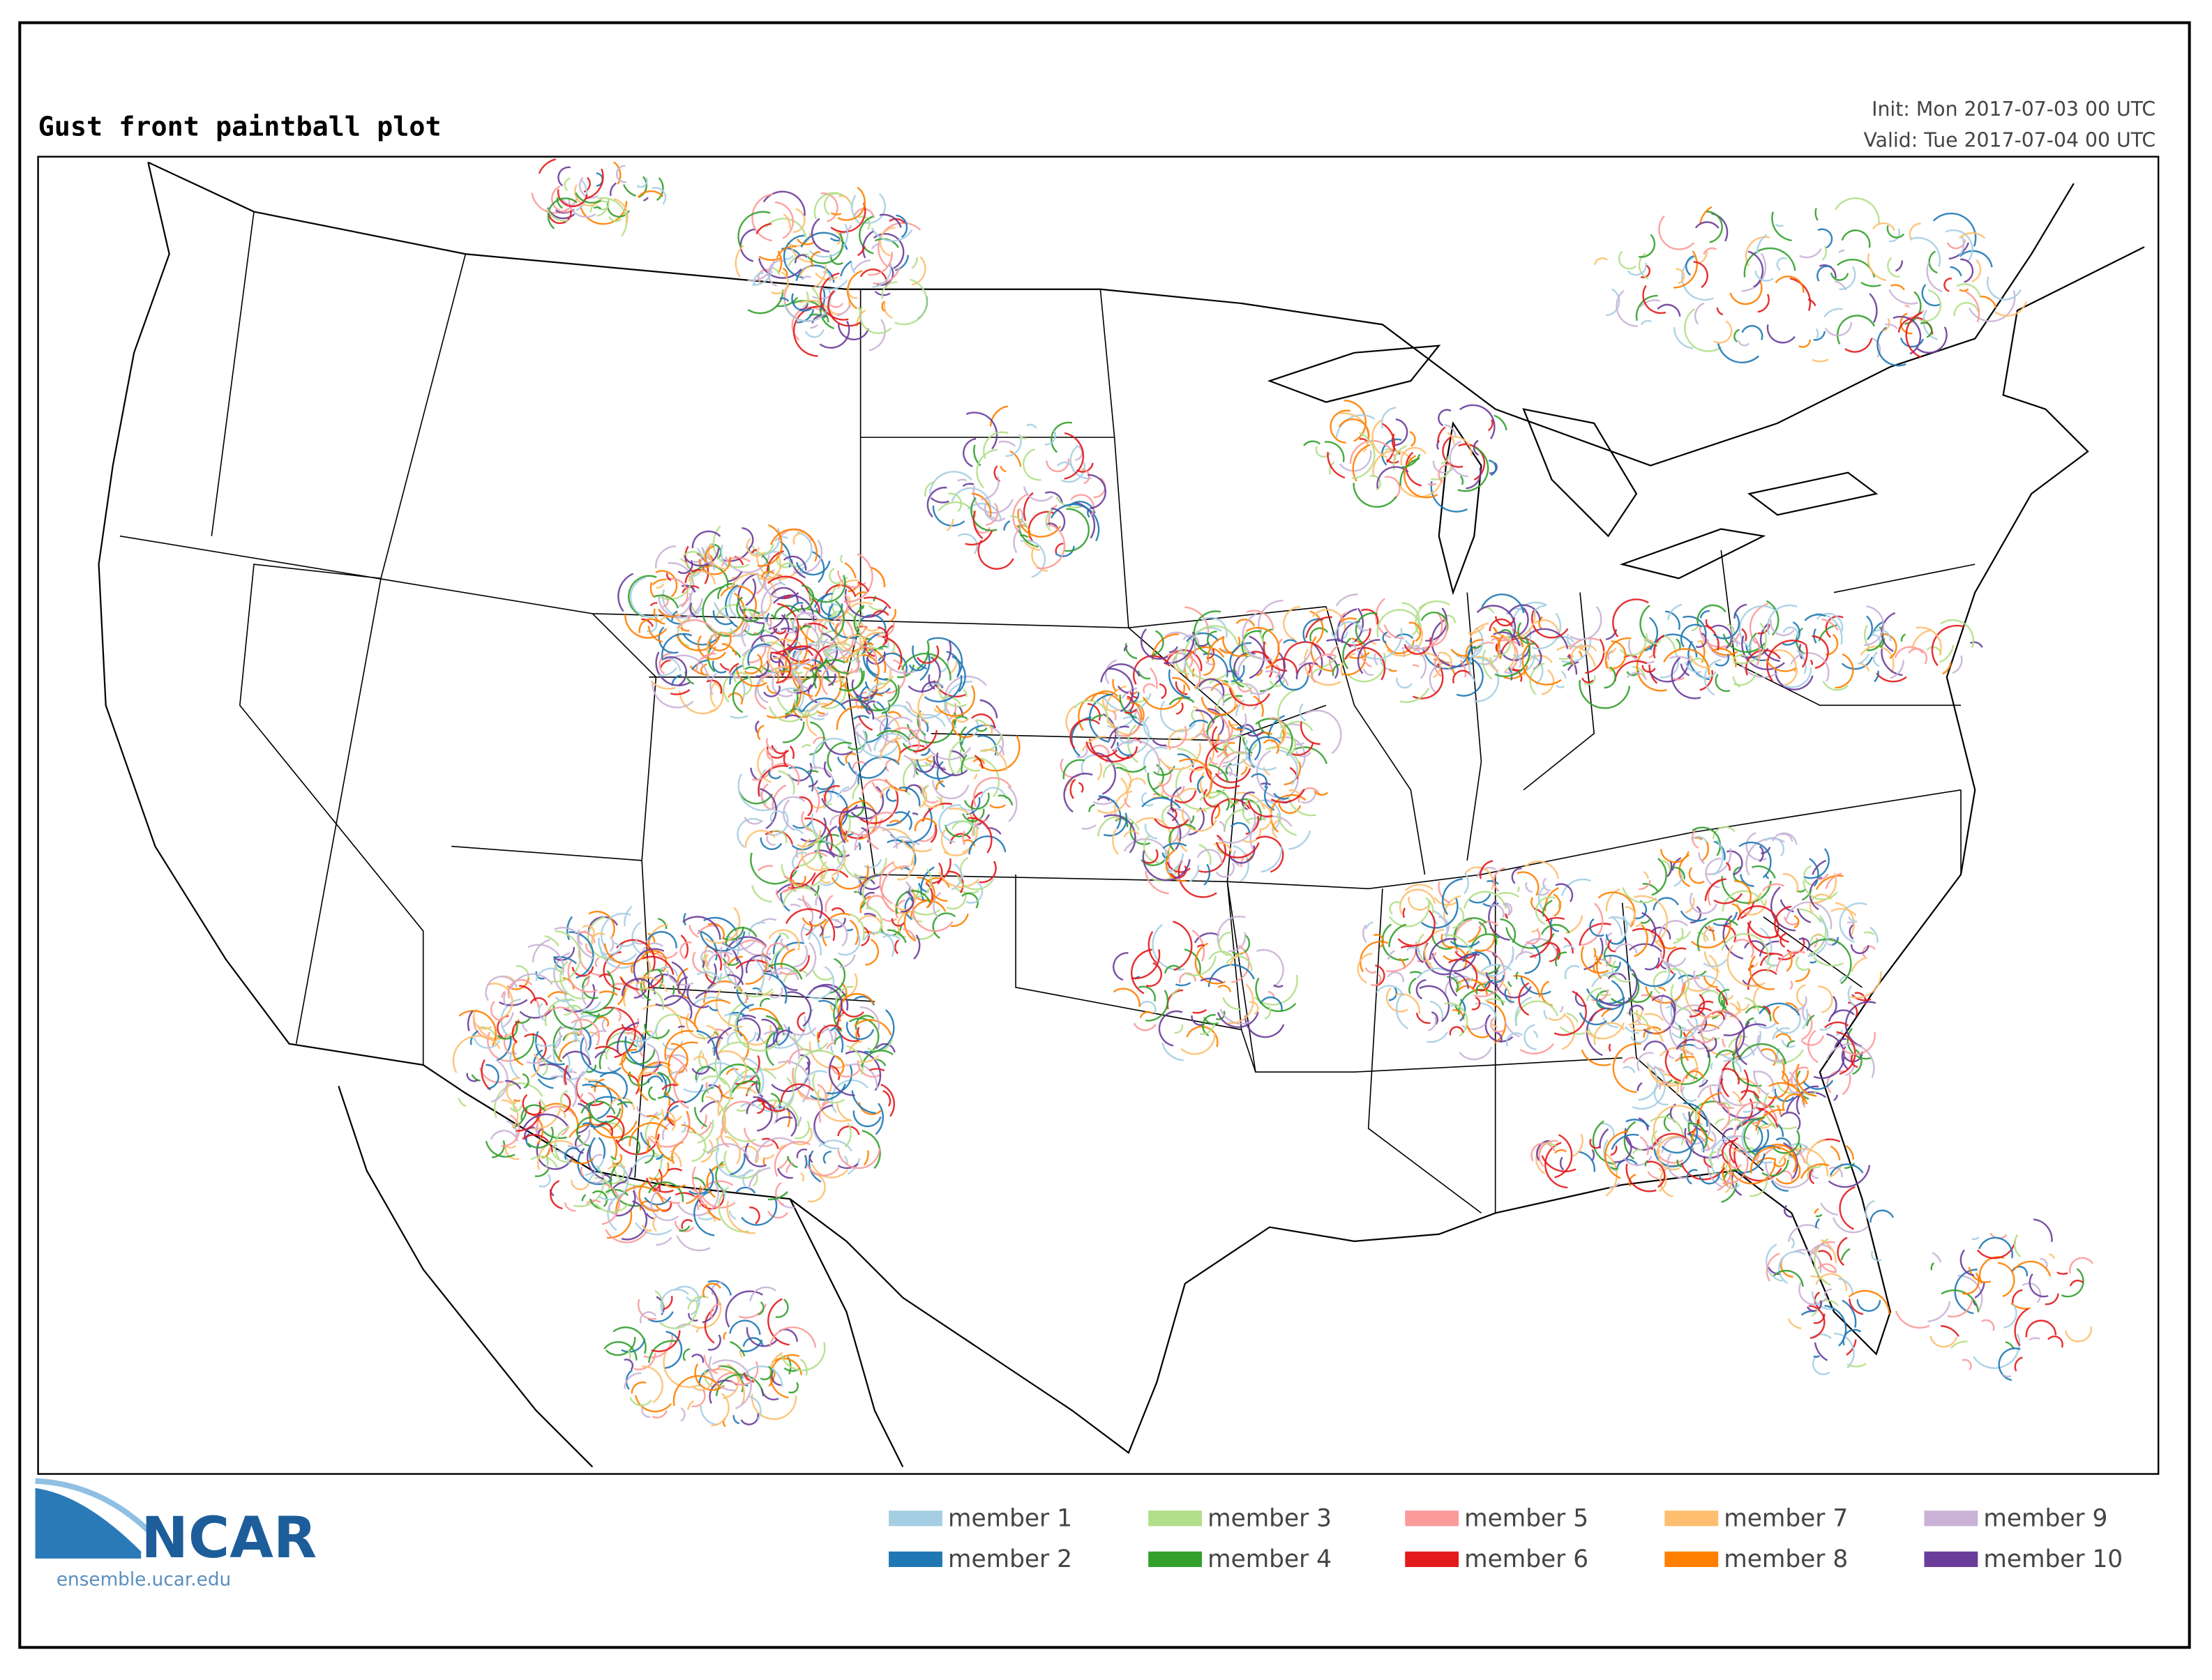 This screenshot has height=1680, width=2212. I want to click on legend-swatch, so click(1691, 1519).